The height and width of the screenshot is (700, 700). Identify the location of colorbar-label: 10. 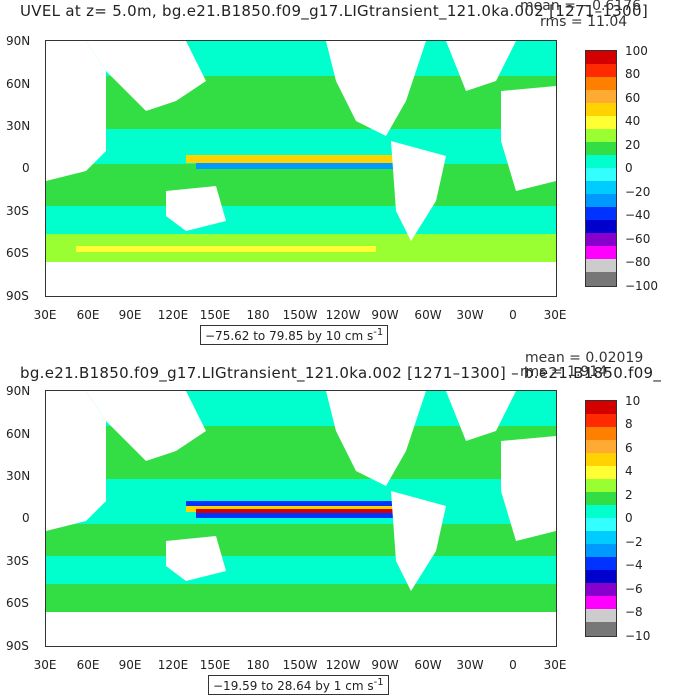
(633, 401).